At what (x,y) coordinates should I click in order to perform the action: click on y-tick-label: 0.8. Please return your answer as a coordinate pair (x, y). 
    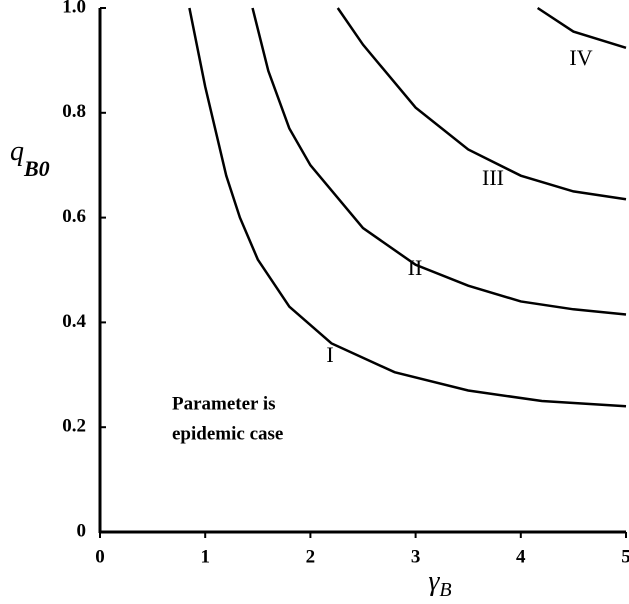
    Looking at the image, I should click on (74, 111).